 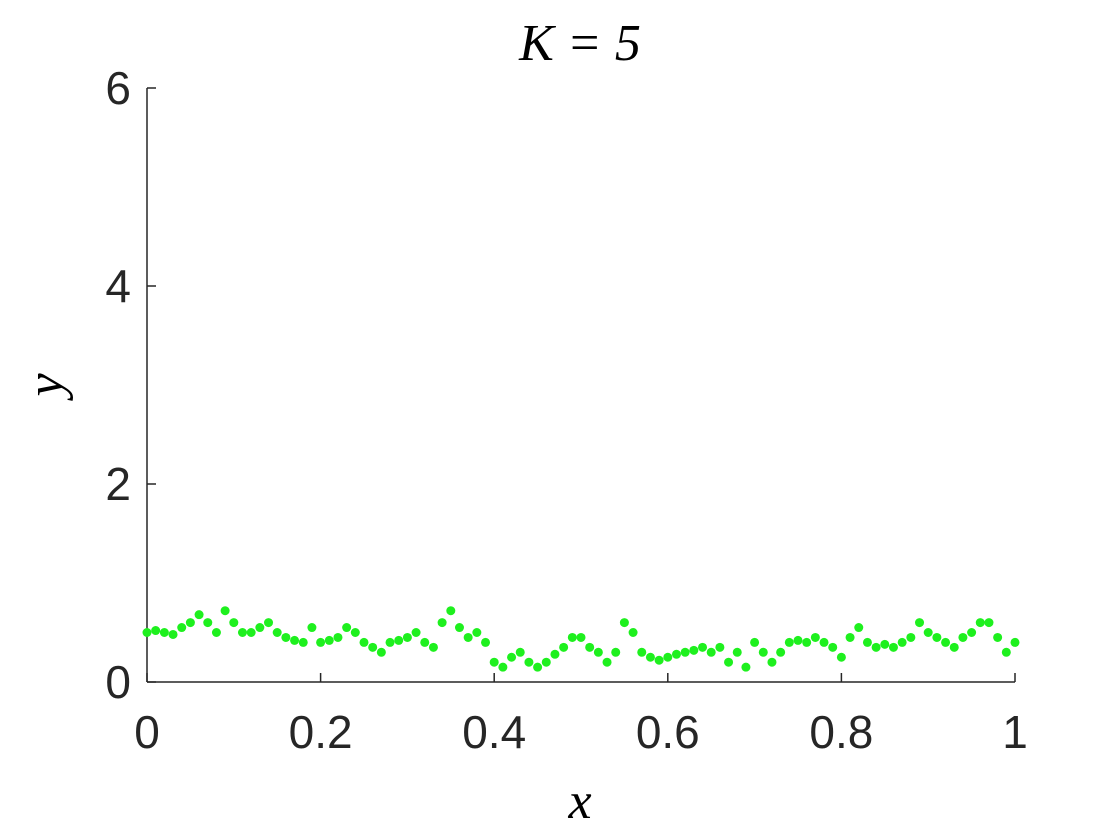 I want to click on y-tick-label: 0, so click(x=118, y=682).